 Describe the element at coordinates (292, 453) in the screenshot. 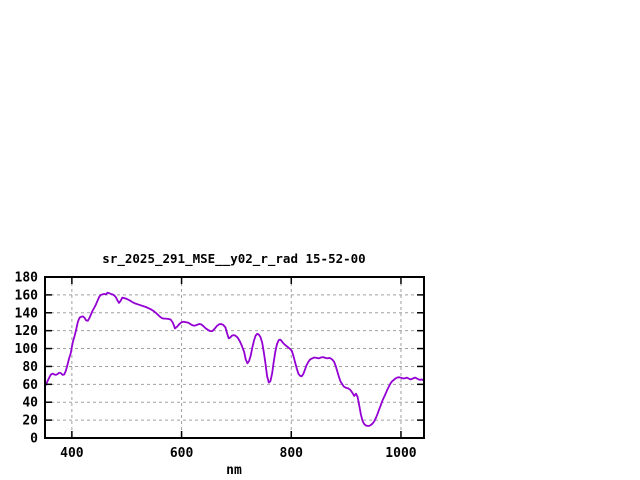

I see `x-tick-label-800: 800` at that location.